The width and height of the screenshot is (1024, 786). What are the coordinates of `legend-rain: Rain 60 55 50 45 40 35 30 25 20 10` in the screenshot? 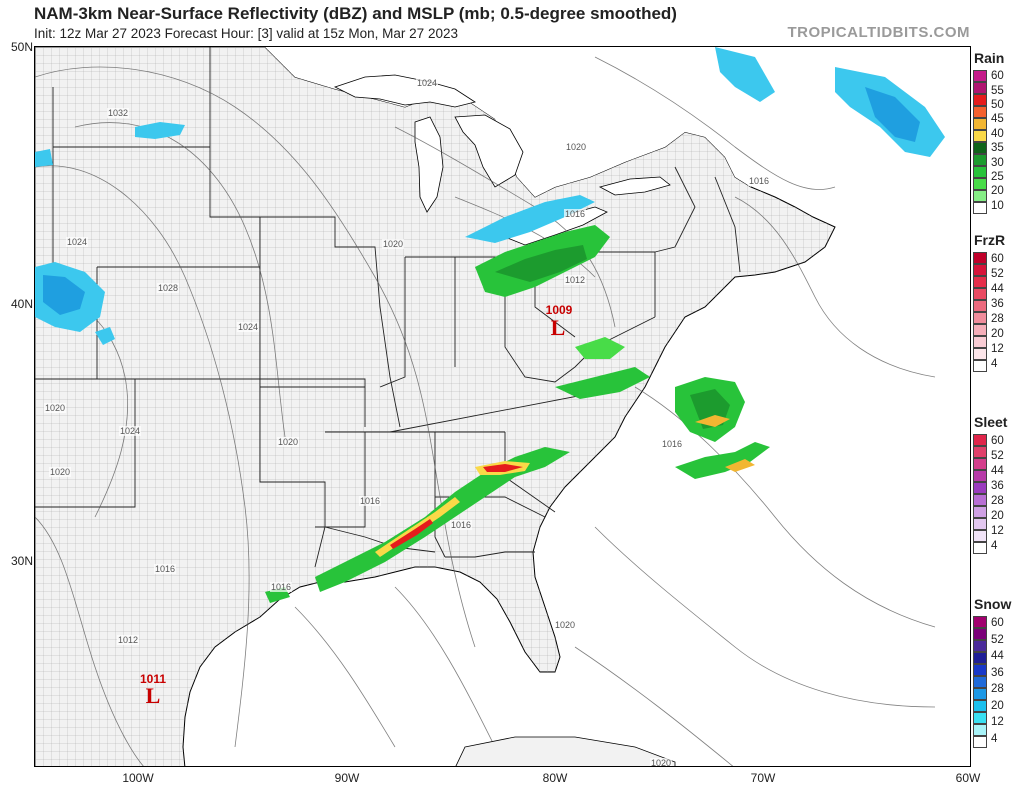 It's located at (997, 135).